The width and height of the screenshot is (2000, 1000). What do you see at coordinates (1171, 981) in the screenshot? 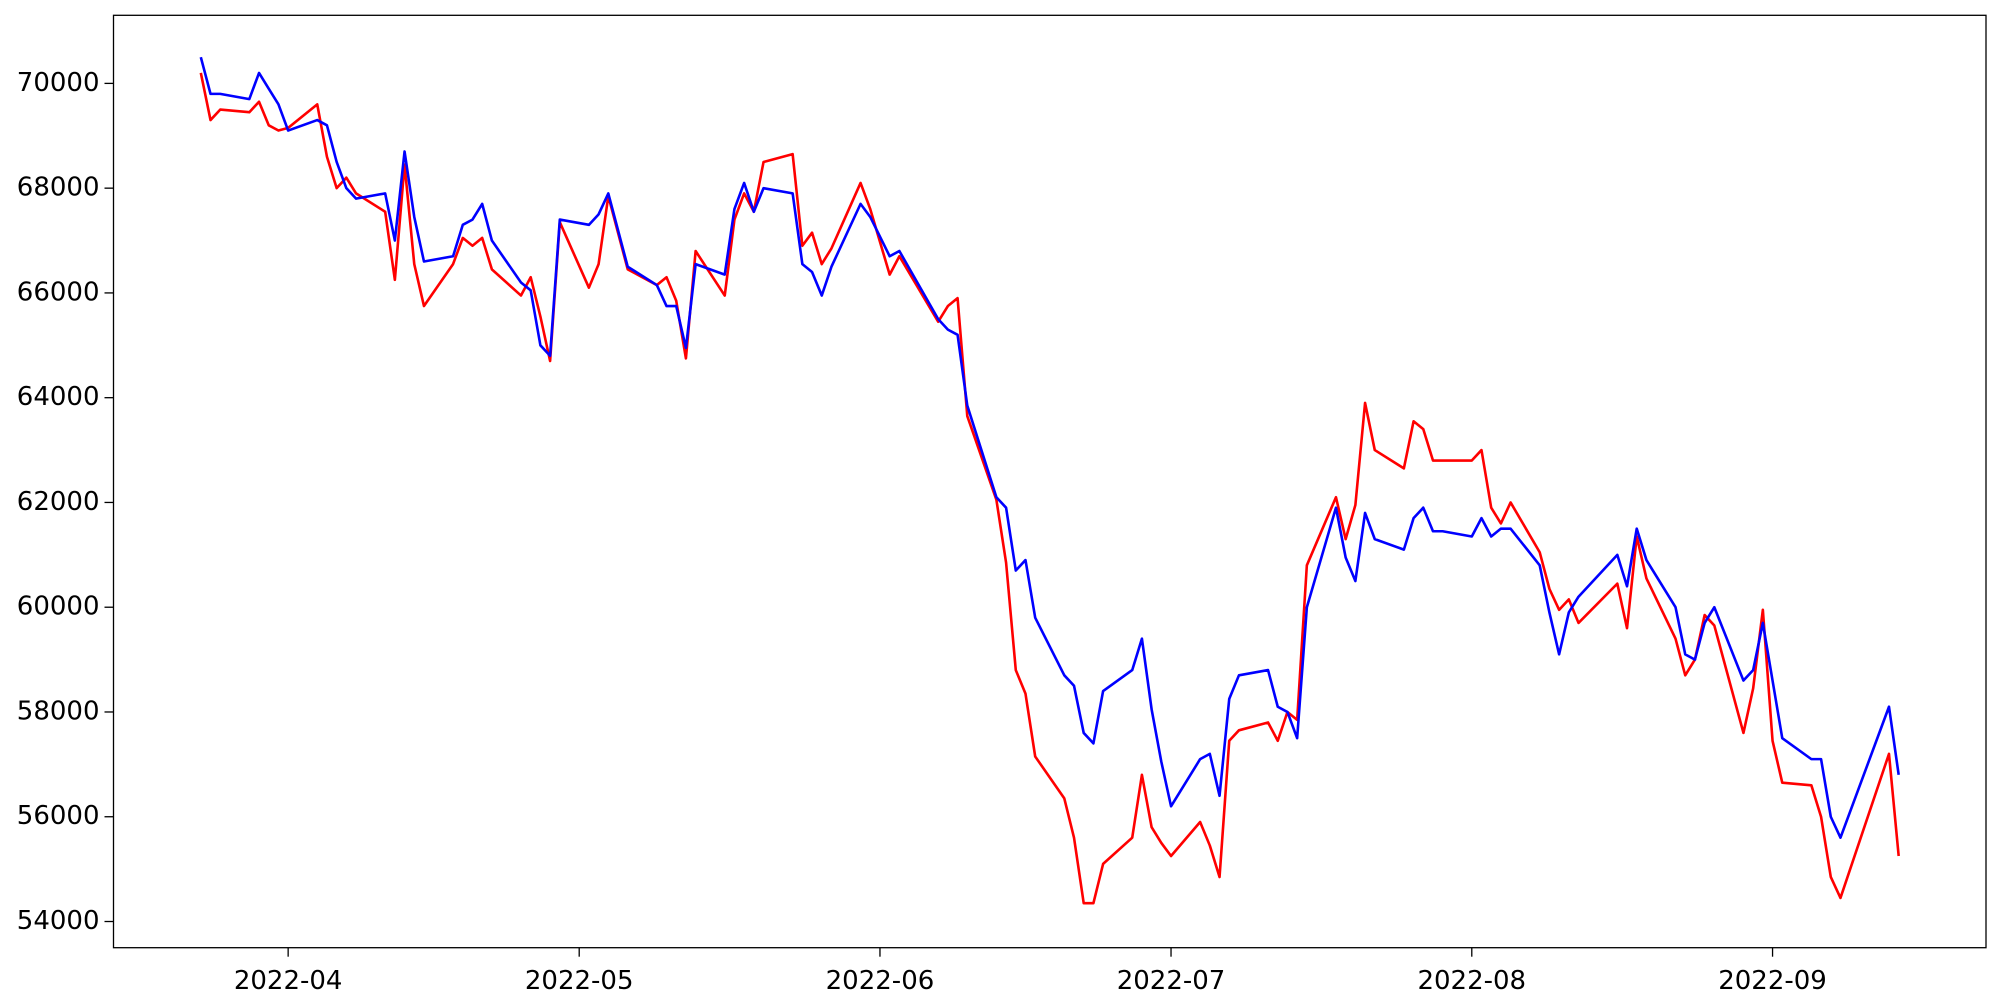
I see `x-tick-label: 2022-07` at bounding box center [1171, 981].